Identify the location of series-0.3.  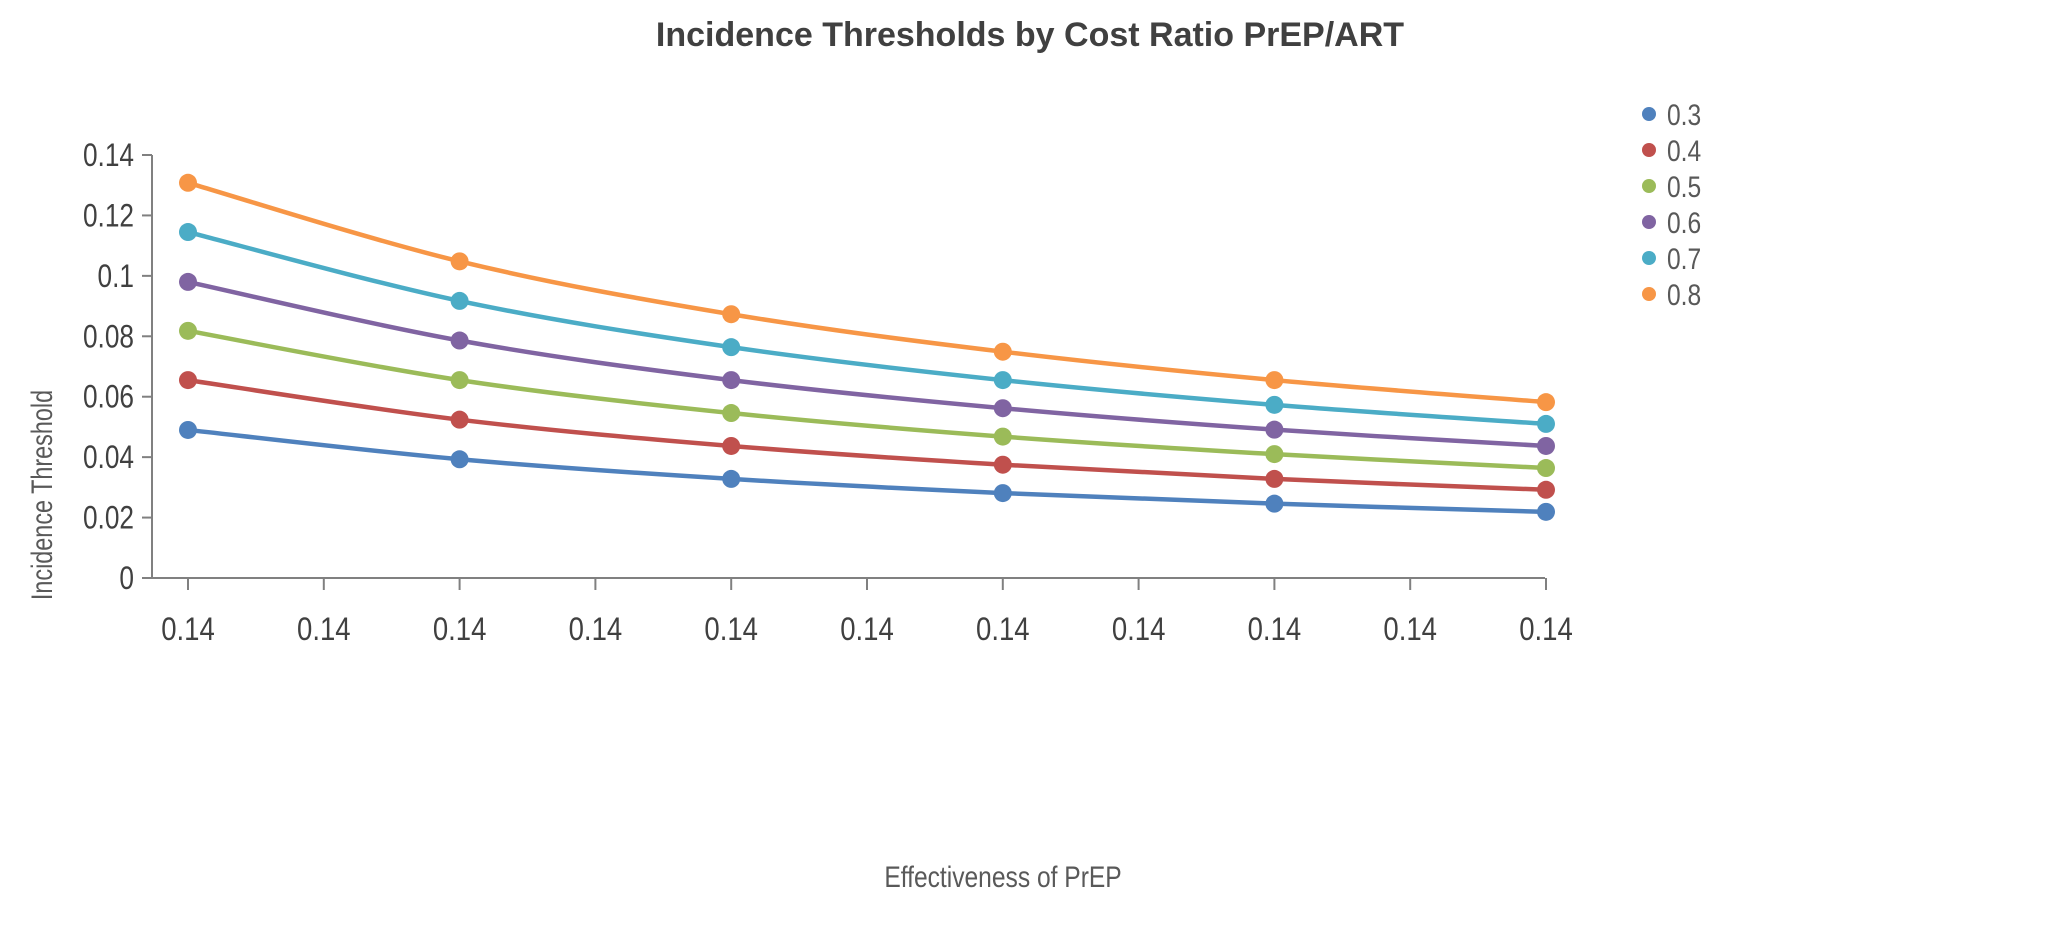
(867, 470).